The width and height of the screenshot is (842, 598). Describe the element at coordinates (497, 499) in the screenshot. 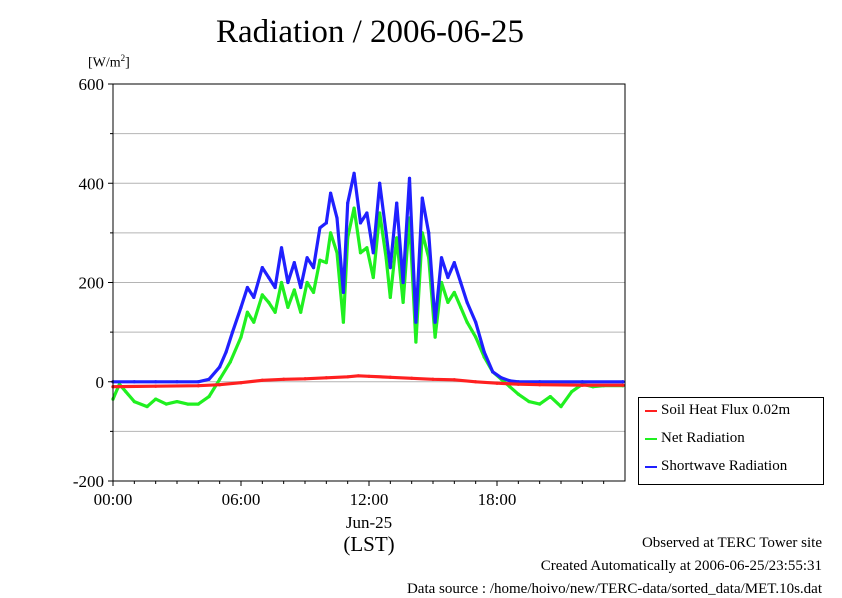

I see `x-tick-label: 18:00` at that location.